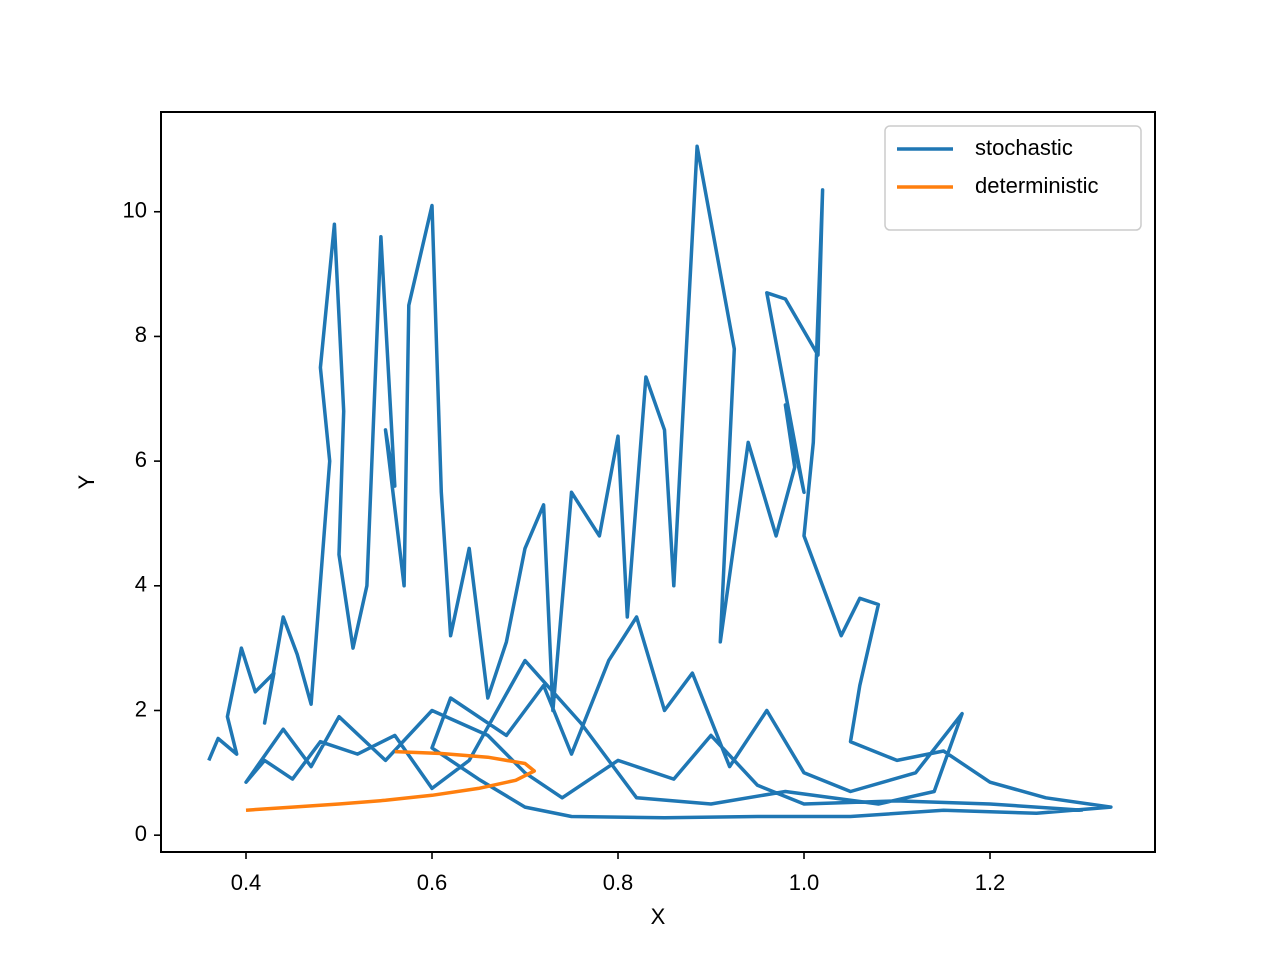  What do you see at coordinates (135, 210) in the screenshot?
I see `y-tick-label: 10` at bounding box center [135, 210].